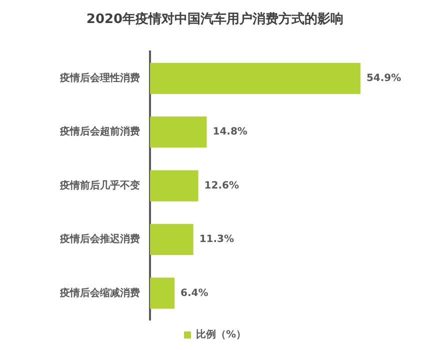  Describe the element at coordinates (99, 78) in the screenshot. I see `y-tick-label: 疫情后会理性消费` at that location.